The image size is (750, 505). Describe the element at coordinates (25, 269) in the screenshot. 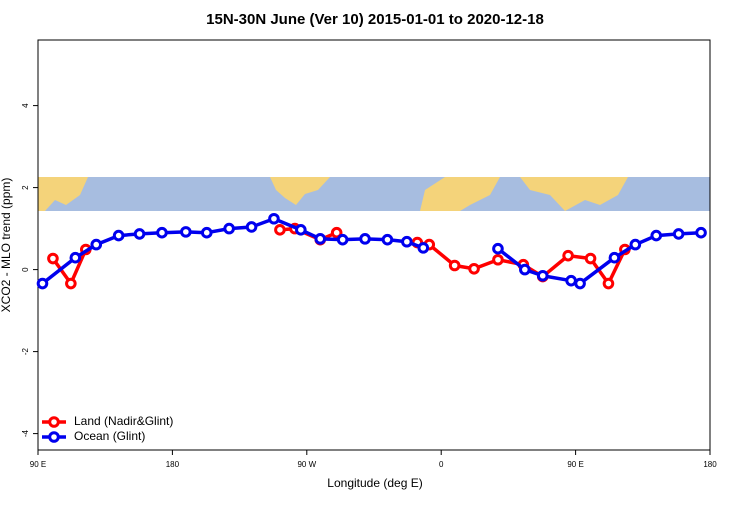

I see `y-tick-label: 0` at that location.